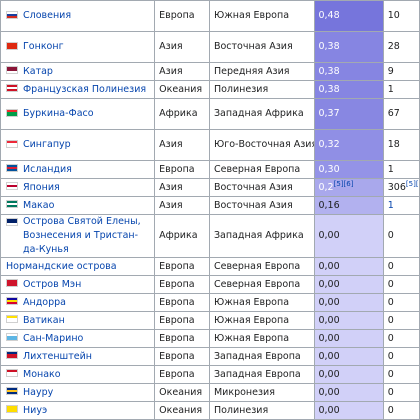 This screenshot has height=420, width=420. I want to click on region-cell: Юго-Восточная Азия, so click(262, 145).